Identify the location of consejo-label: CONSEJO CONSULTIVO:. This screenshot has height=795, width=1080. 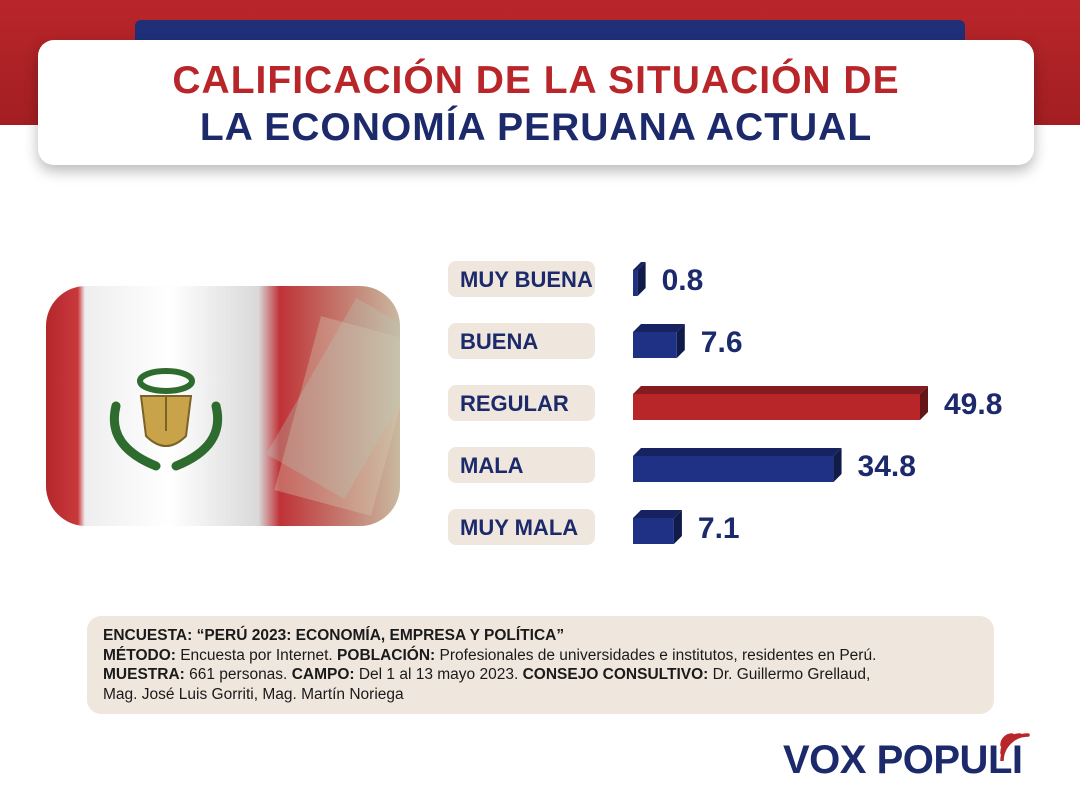
(615, 674).